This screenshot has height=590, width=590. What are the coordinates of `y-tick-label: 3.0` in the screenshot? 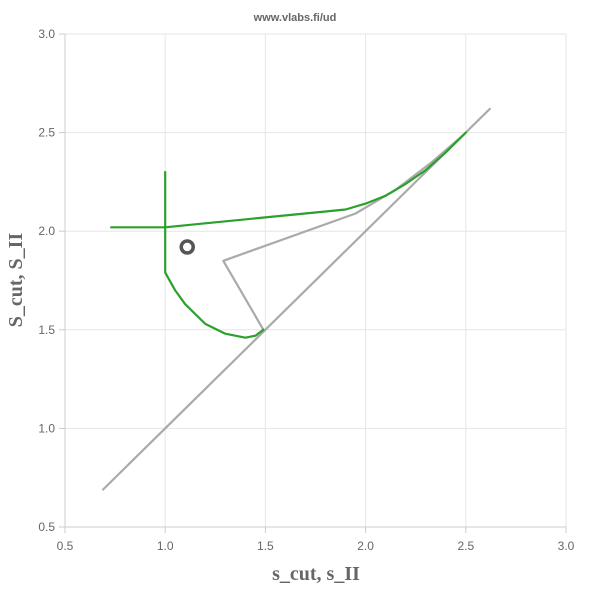 It's located at (46, 34).